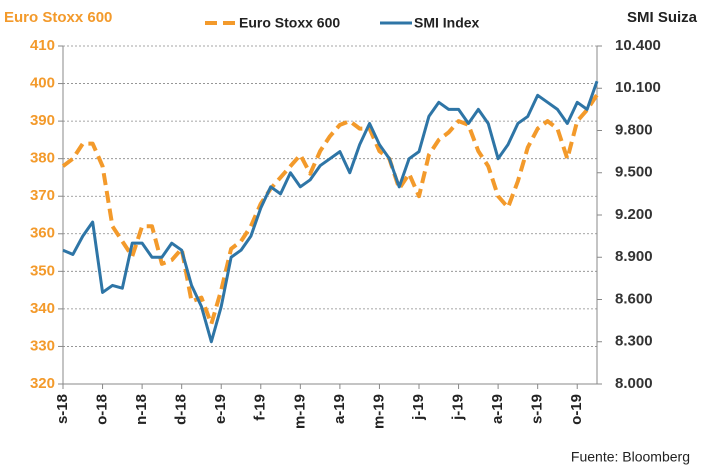 This screenshot has height=468, width=701. Describe the element at coordinates (42, 233) in the screenshot. I see `y-tick-label: 360` at that location.